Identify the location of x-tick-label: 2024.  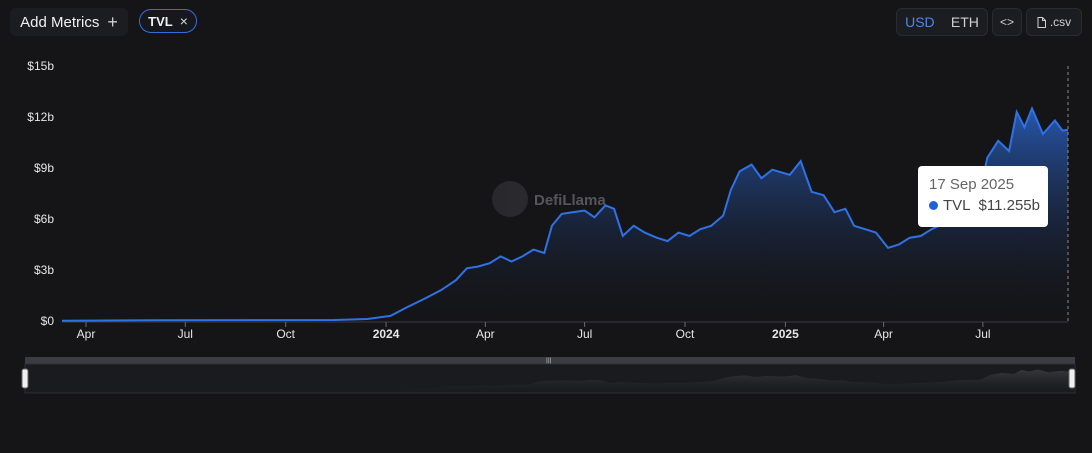
(386, 334).